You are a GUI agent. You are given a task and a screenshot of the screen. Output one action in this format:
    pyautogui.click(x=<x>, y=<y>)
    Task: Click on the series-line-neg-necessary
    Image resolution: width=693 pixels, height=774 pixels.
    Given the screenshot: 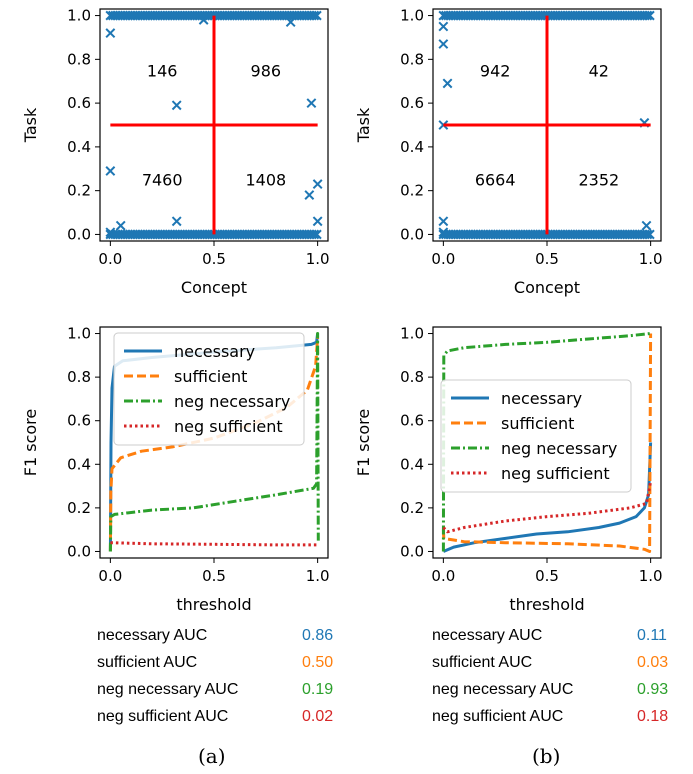 What is the action you would take?
    pyautogui.click(x=214, y=442)
    